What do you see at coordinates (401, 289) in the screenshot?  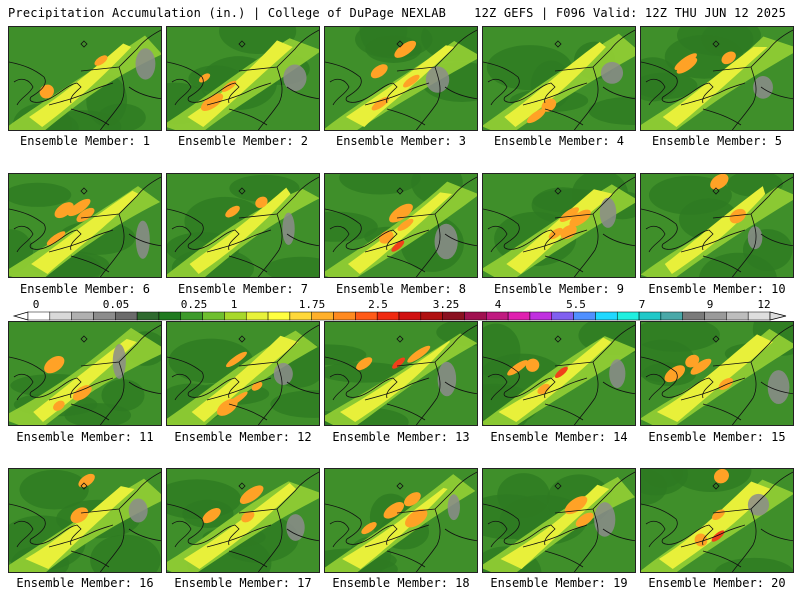 I see `ensemble-member-label: Ensemble Member: 8` at bounding box center [401, 289].